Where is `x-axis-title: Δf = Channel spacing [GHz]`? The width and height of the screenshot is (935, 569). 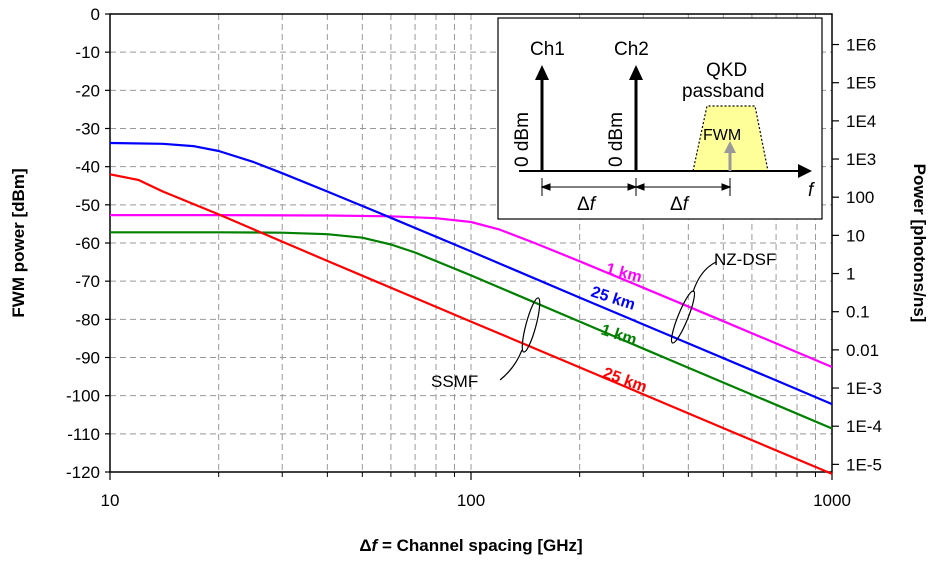
x-axis-title: Δf = Channel spacing [GHz] is located at coordinates (470, 545).